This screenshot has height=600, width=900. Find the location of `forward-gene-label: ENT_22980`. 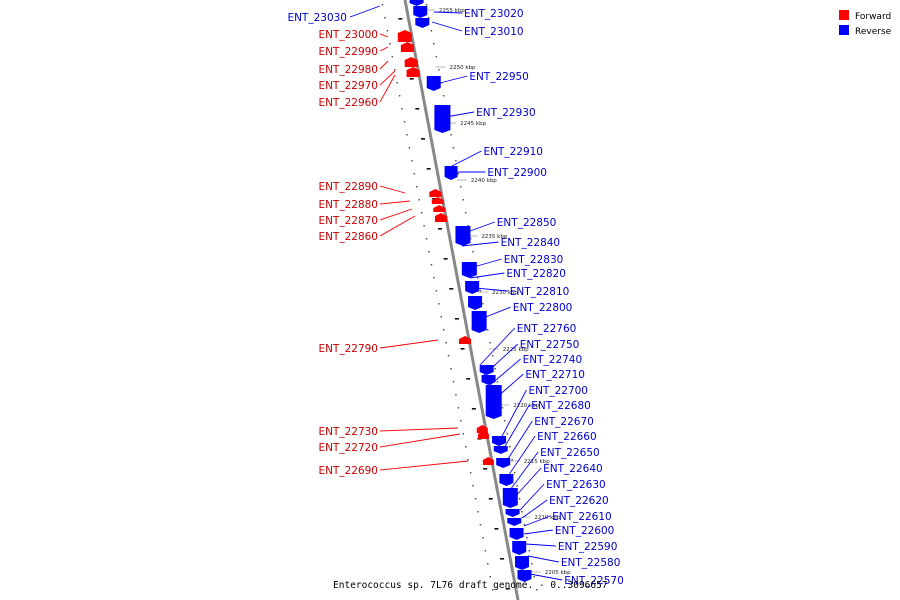

forward-gene-label: ENT_22980 is located at coordinates (348, 70).